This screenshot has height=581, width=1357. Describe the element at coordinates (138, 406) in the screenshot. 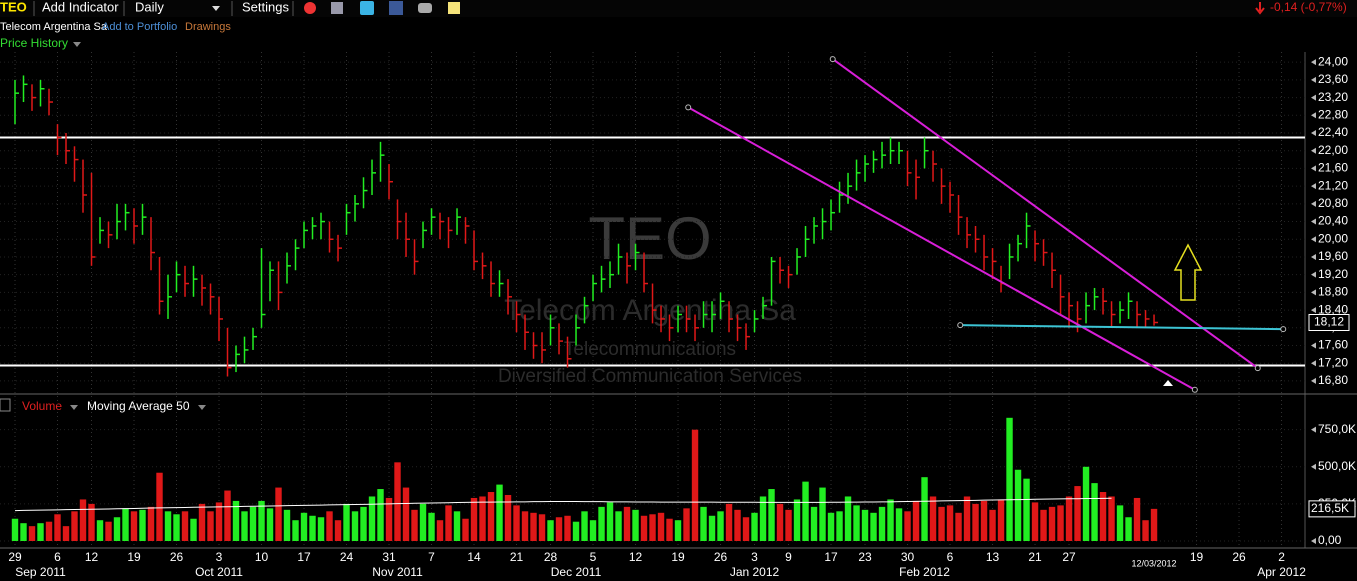

I see `indicator-title: Moving Average 50` at that location.